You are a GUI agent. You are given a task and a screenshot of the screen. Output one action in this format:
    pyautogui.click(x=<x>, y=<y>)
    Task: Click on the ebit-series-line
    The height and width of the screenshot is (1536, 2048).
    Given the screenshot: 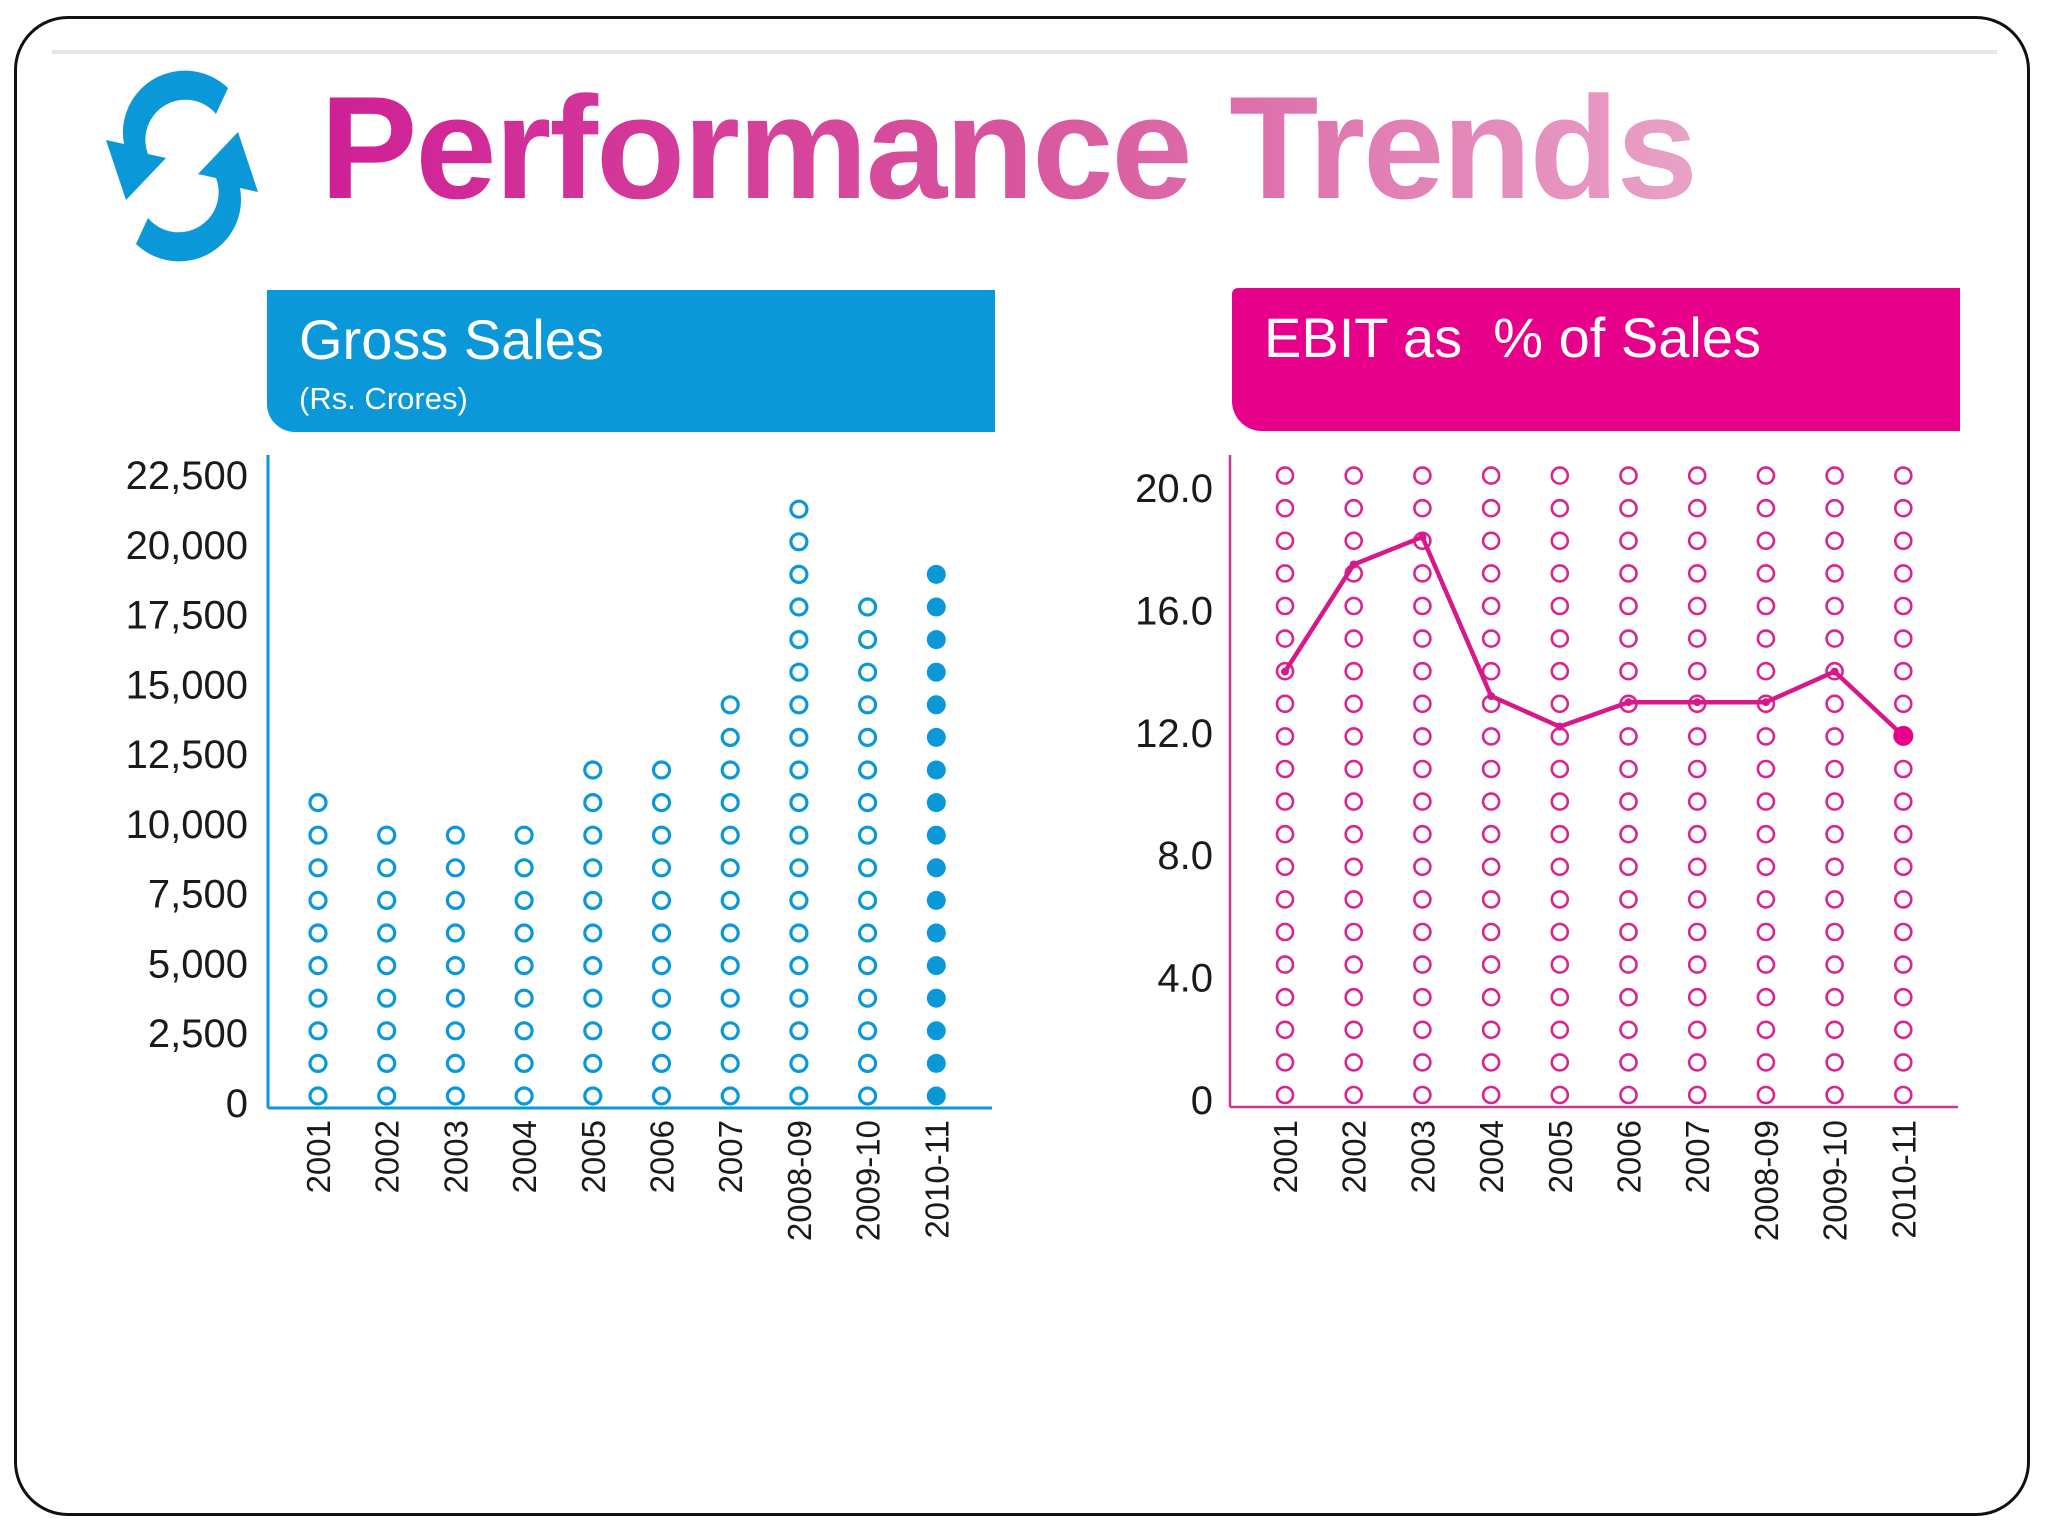 What is the action you would take?
    pyautogui.click(x=1594, y=636)
    